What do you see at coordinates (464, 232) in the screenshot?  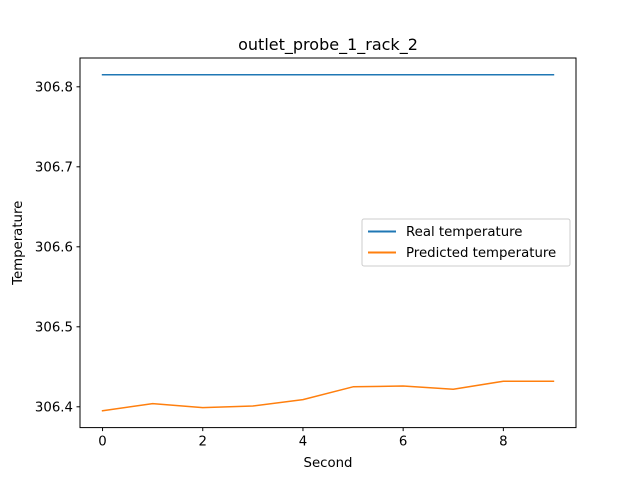 I see `legend-label-real-temperature: Real temperature` at bounding box center [464, 232].